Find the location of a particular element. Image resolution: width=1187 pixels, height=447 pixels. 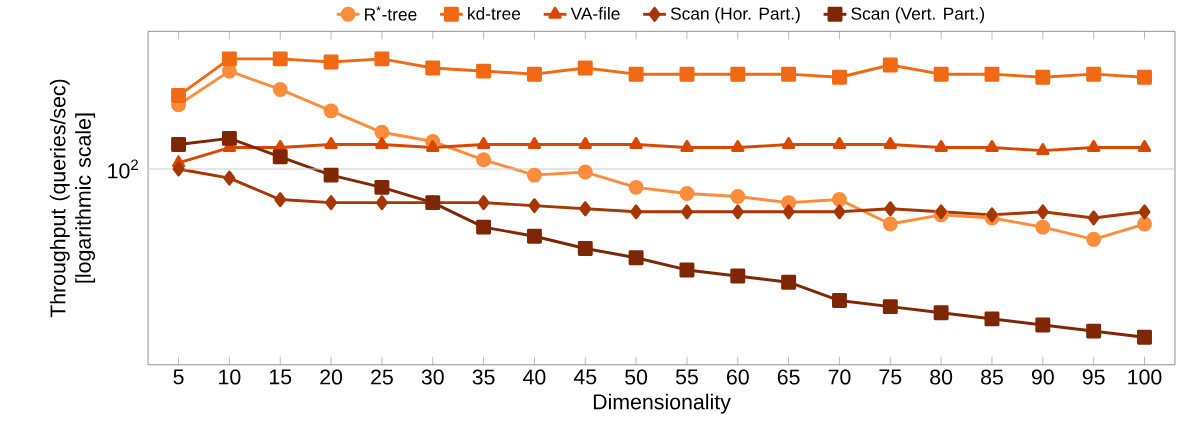

y-axis-title: Throughput (queries/sec) [logarithmic scale] is located at coordinates (72, 198).